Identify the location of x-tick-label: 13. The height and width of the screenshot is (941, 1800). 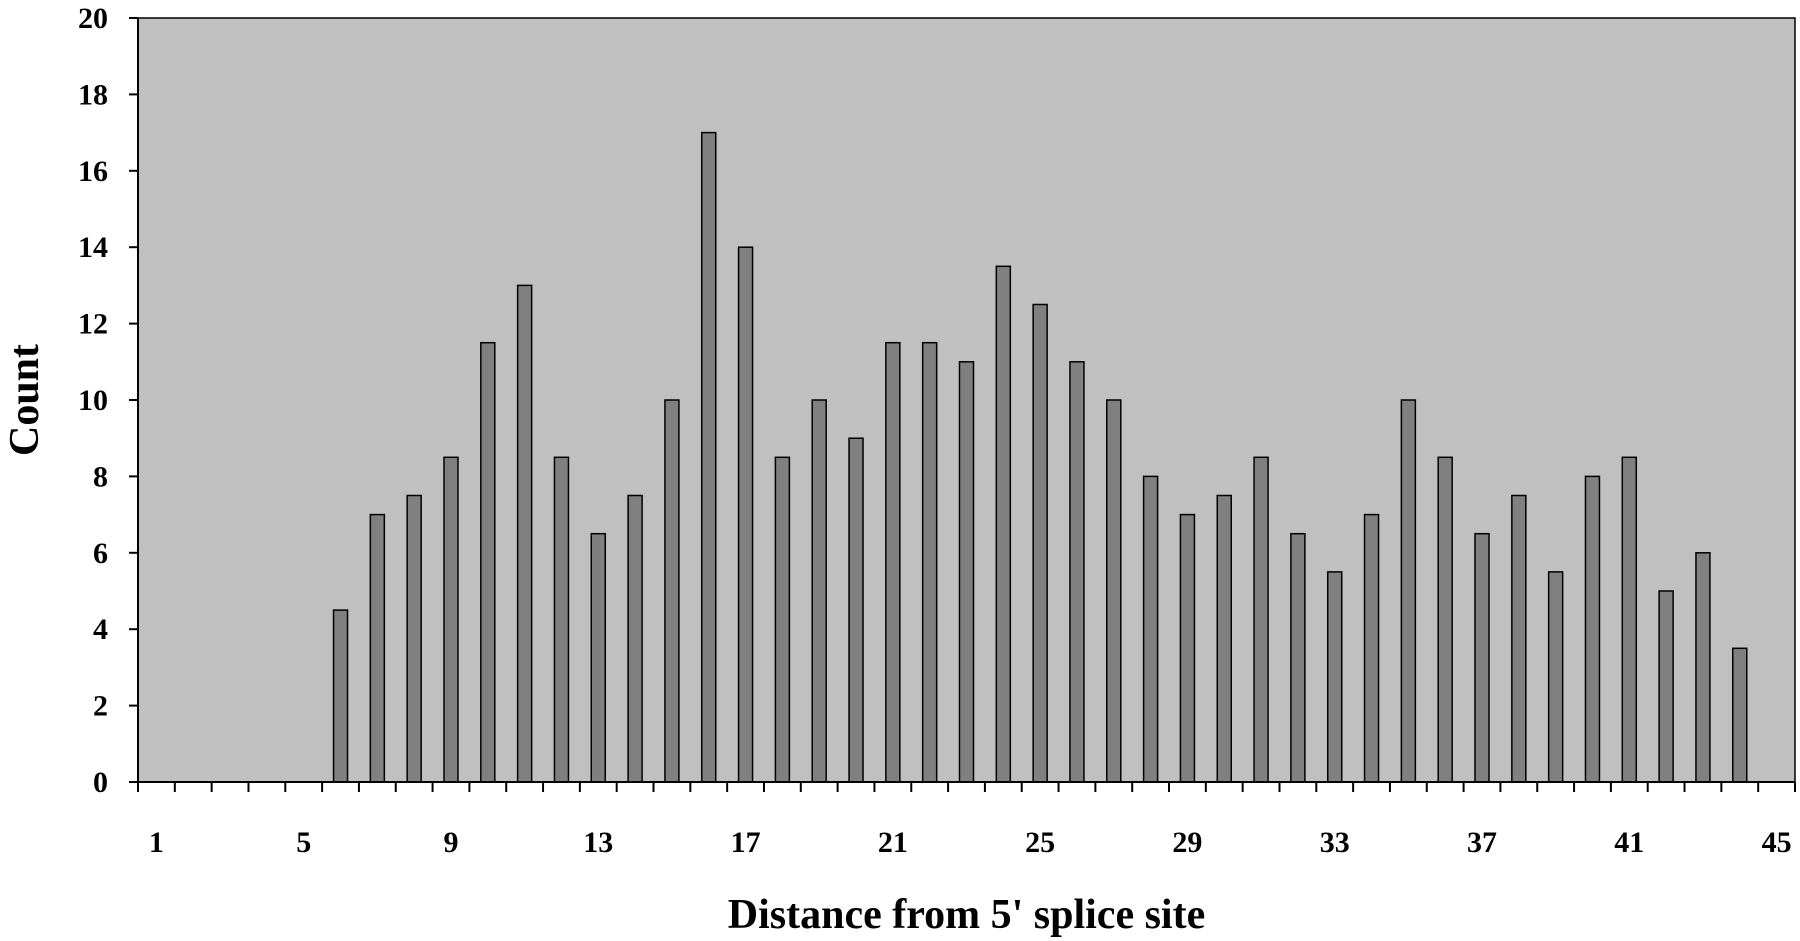
(598, 842).